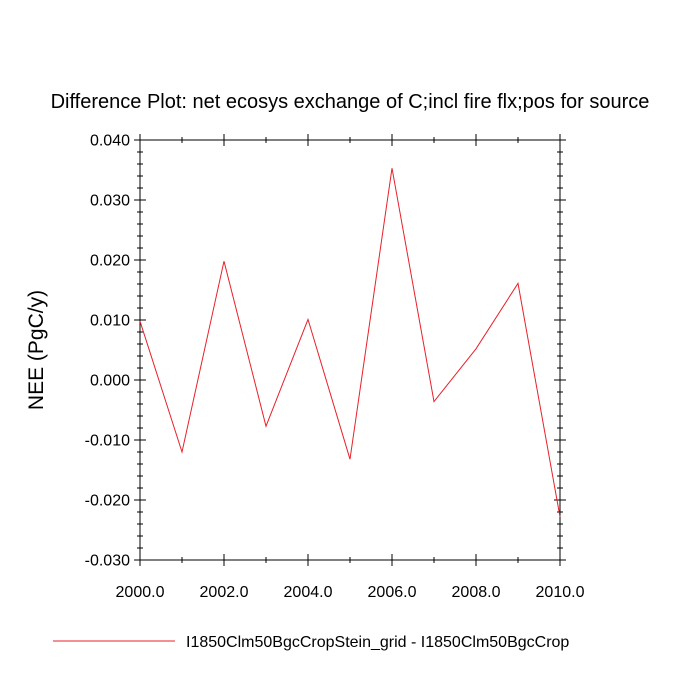 The image size is (700, 700). Describe the element at coordinates (476, 592) in the screenshot. I see `x-tick-label: 2008.0` at that location.